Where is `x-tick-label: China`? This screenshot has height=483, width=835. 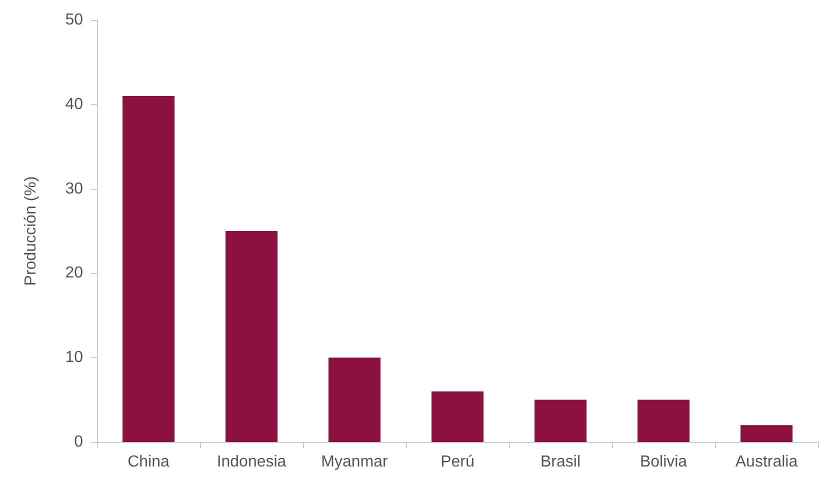 x-tick-label: China is located at coordinates (149, 462).